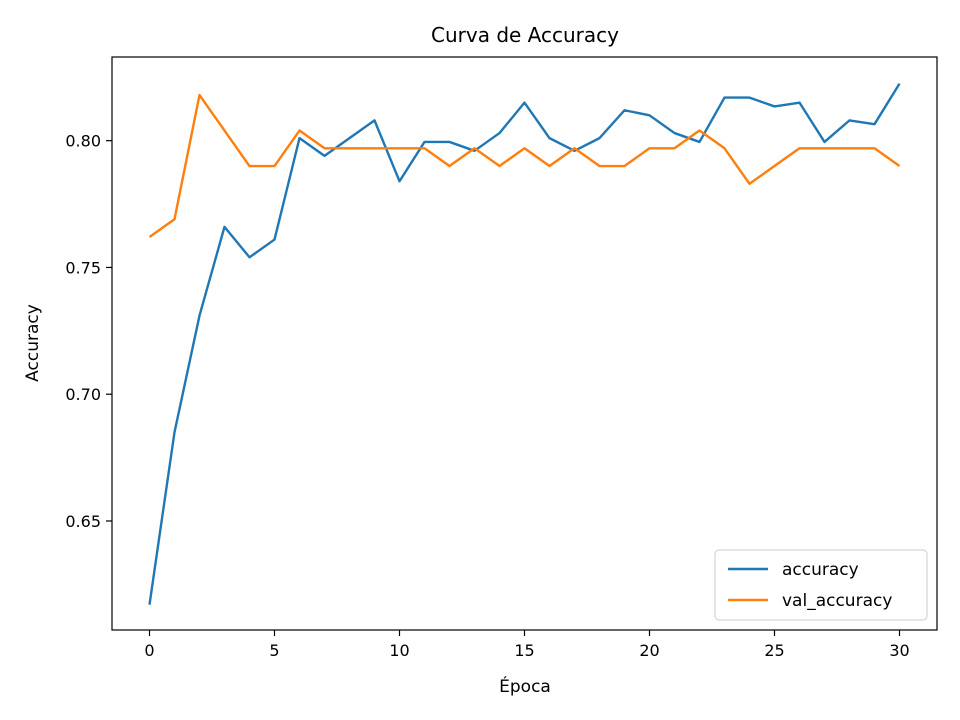 The height and width of the screenshot is (720, 960). I want to click on legend-box, so click(821, 585).